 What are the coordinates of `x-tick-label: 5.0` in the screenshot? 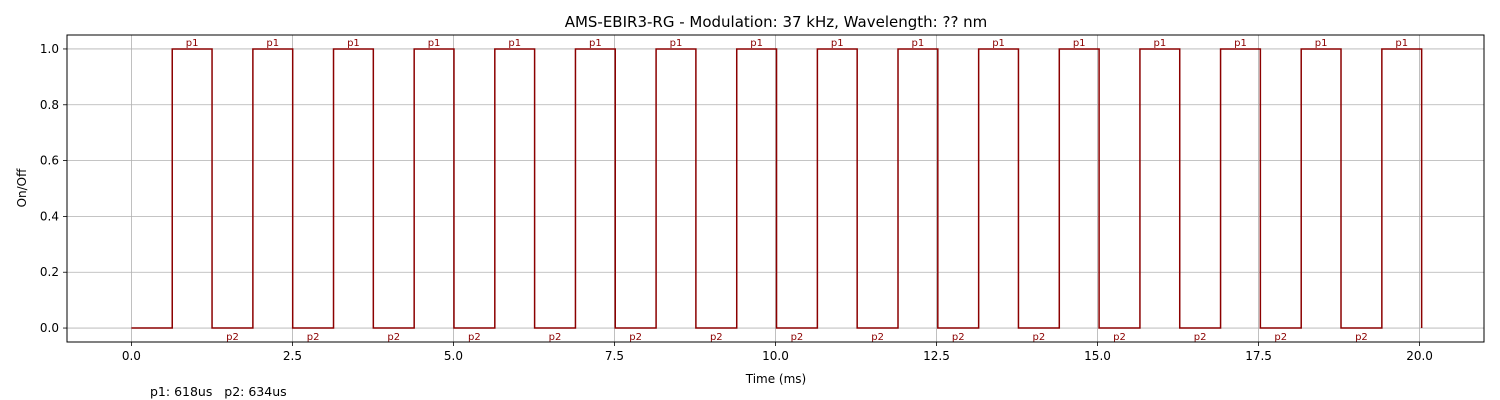 It's located at (453, 356).